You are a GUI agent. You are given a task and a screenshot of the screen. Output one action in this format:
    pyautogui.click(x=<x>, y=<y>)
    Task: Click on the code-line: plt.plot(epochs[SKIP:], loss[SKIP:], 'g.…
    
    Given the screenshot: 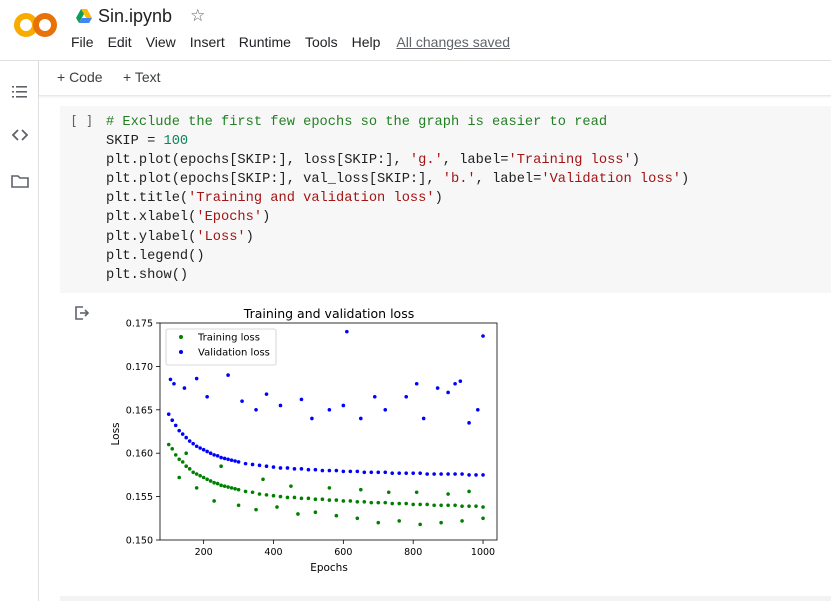 What is the action you would take?
    pyautogui.click(x=373, y=161)
    